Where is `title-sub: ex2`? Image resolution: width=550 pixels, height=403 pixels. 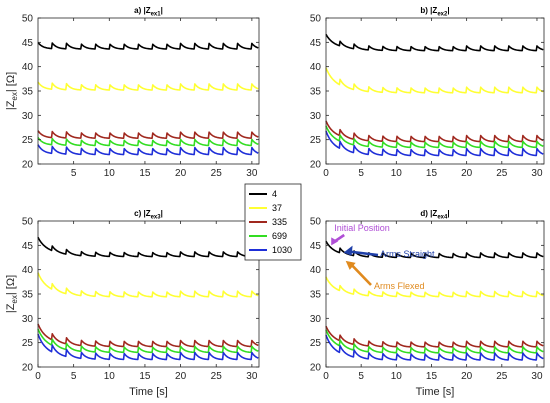 title-sub: ex2 is located at coordinates (442, 15).